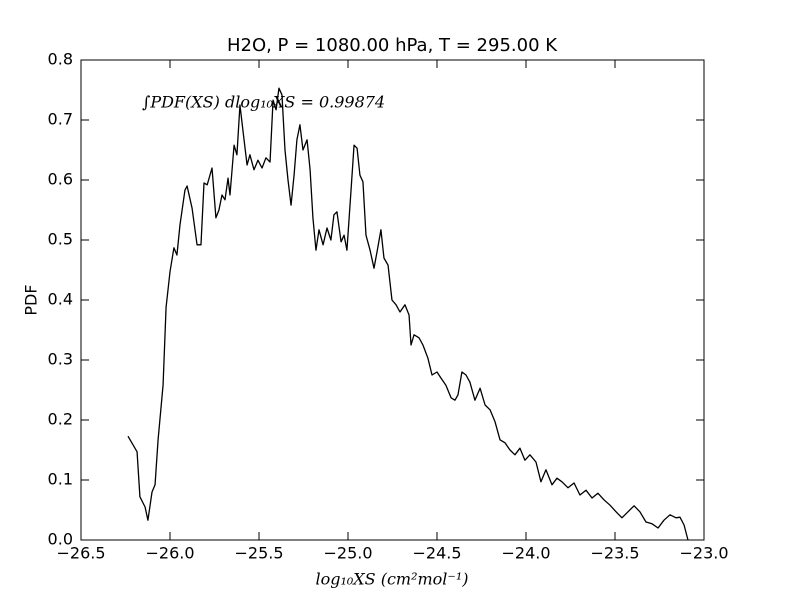  Describe the element at coordinates (614, 553) in the screenshot. I see `x-tick-label: −23.5` at that location.